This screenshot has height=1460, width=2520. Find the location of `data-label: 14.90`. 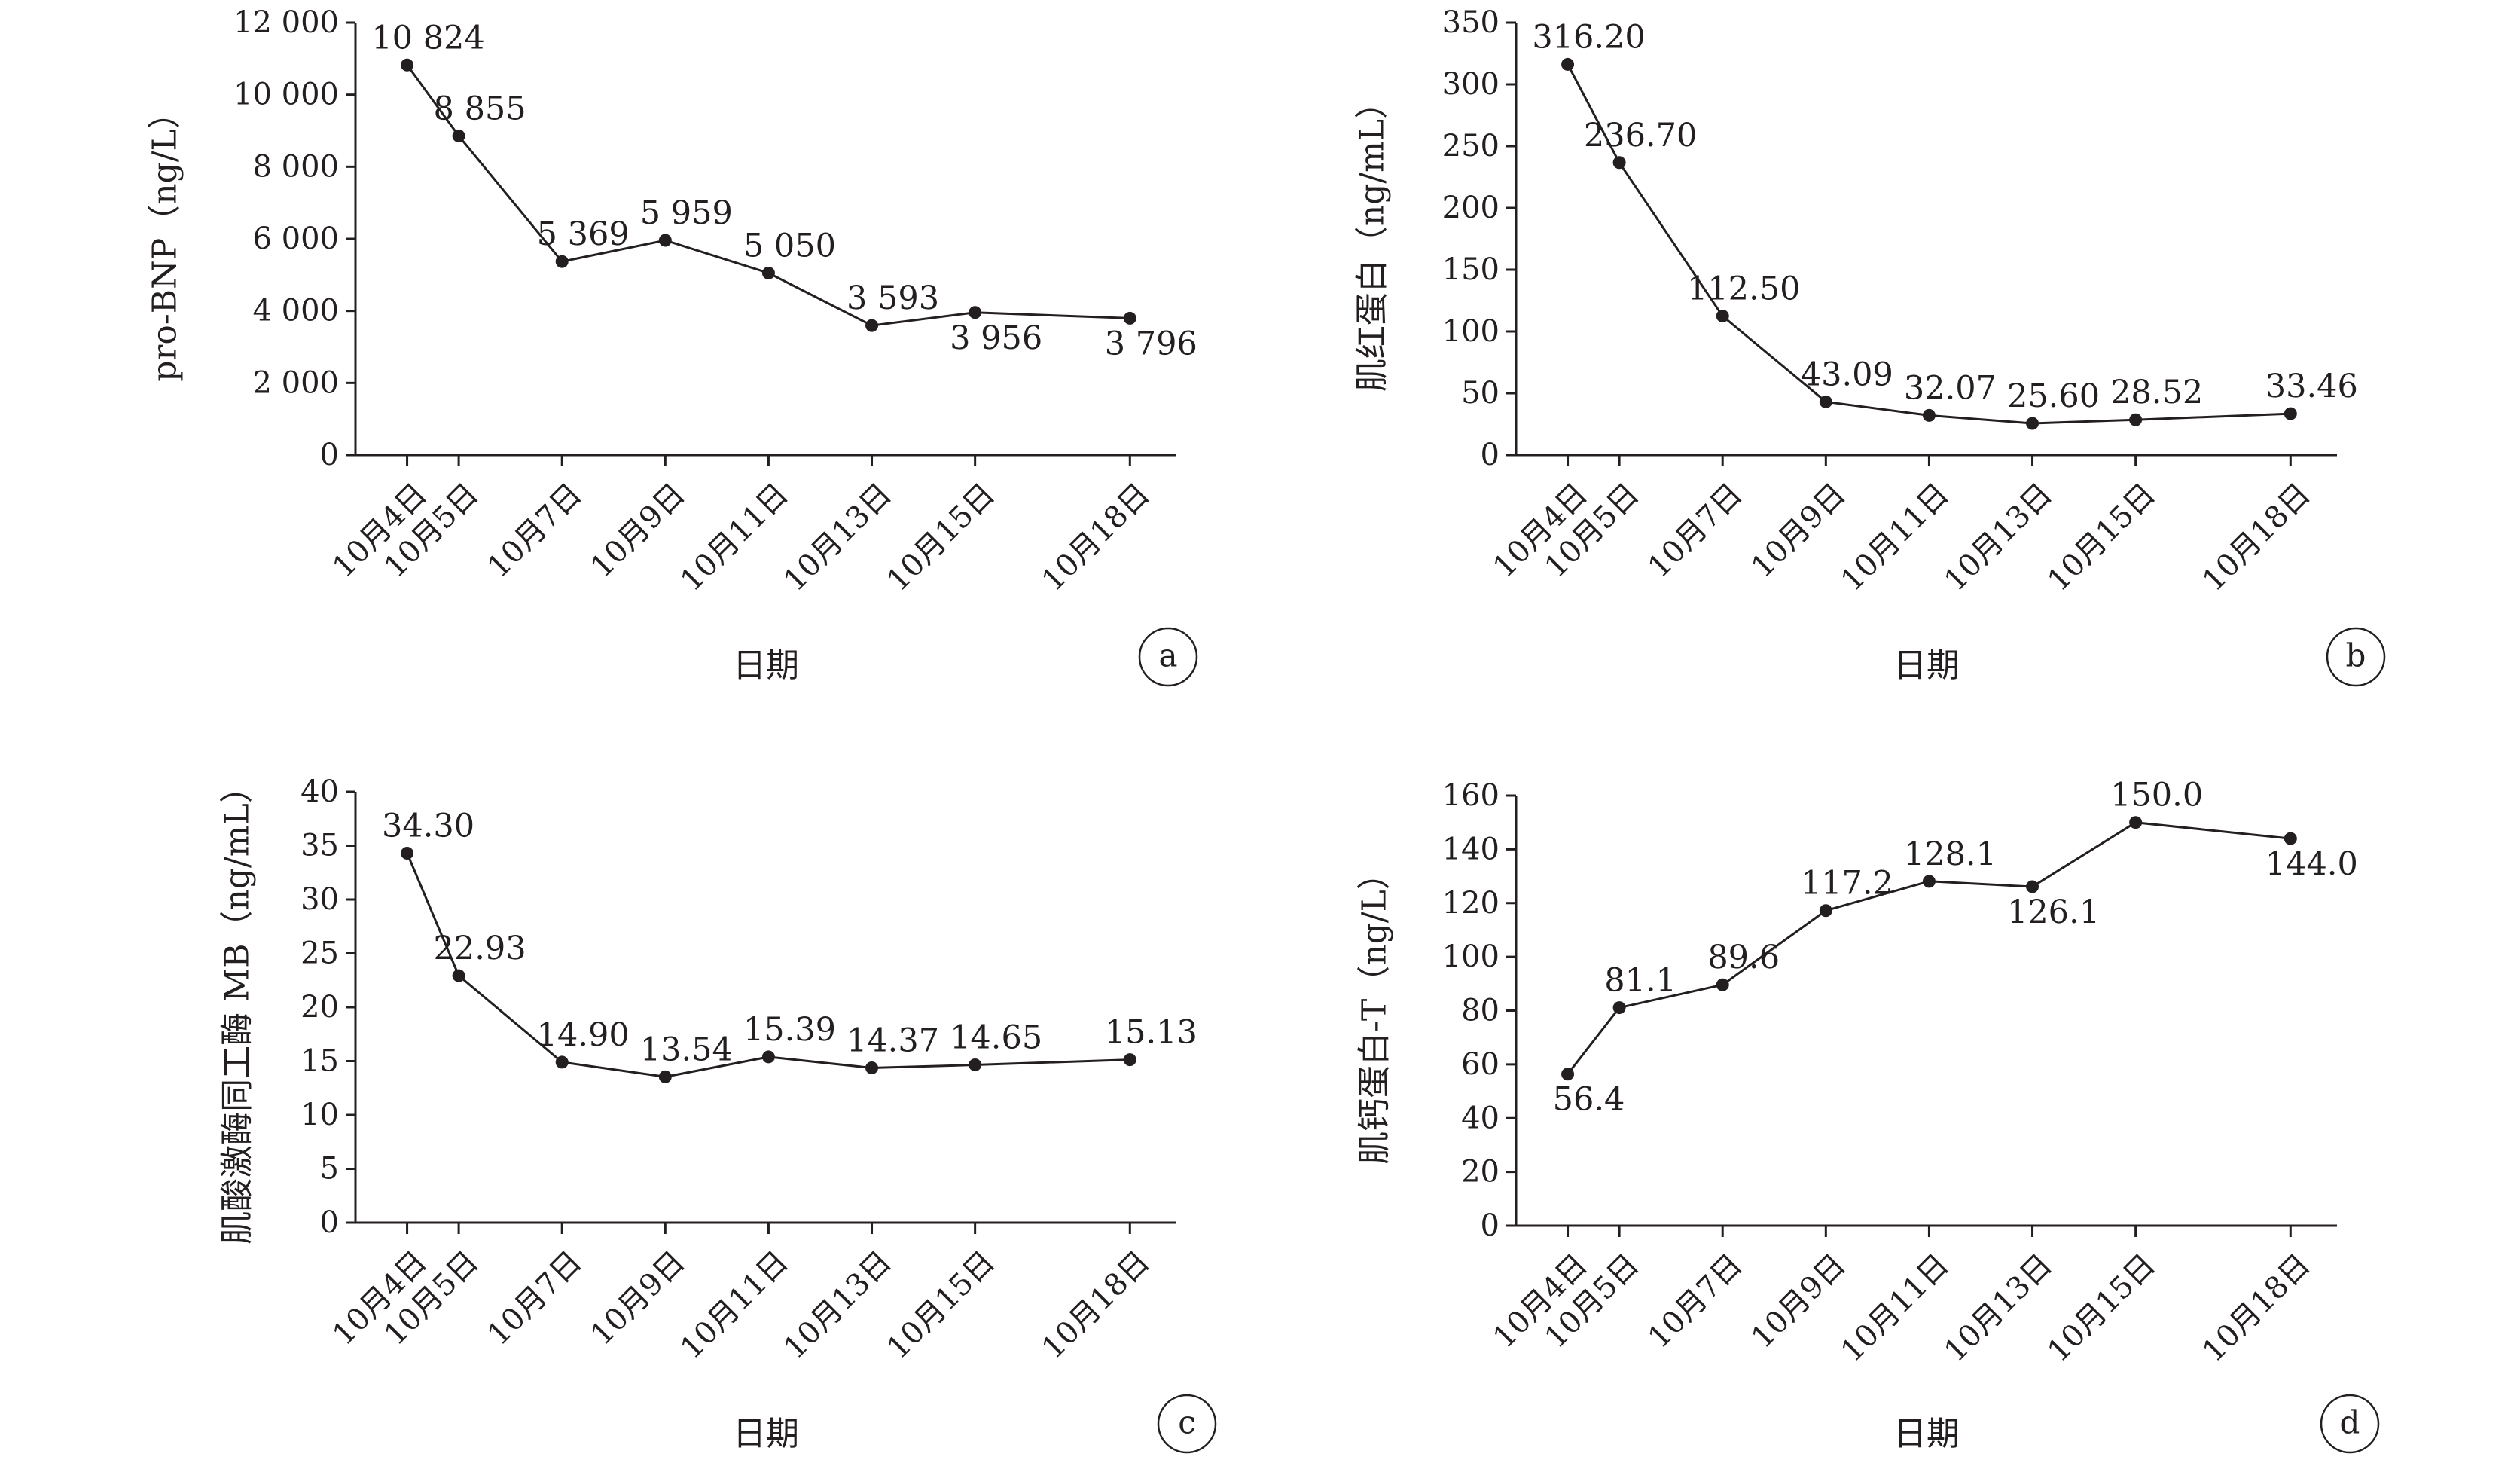

data-label: 14.90 is located at coordinates (583, 1035).